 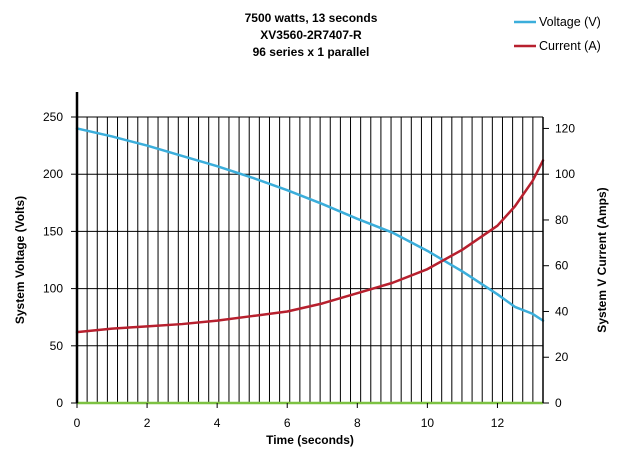 What do you see at coordinates (77, 423) in the screenshot?
I see `x-tick-label: 0` at bounding box center [77, 423].